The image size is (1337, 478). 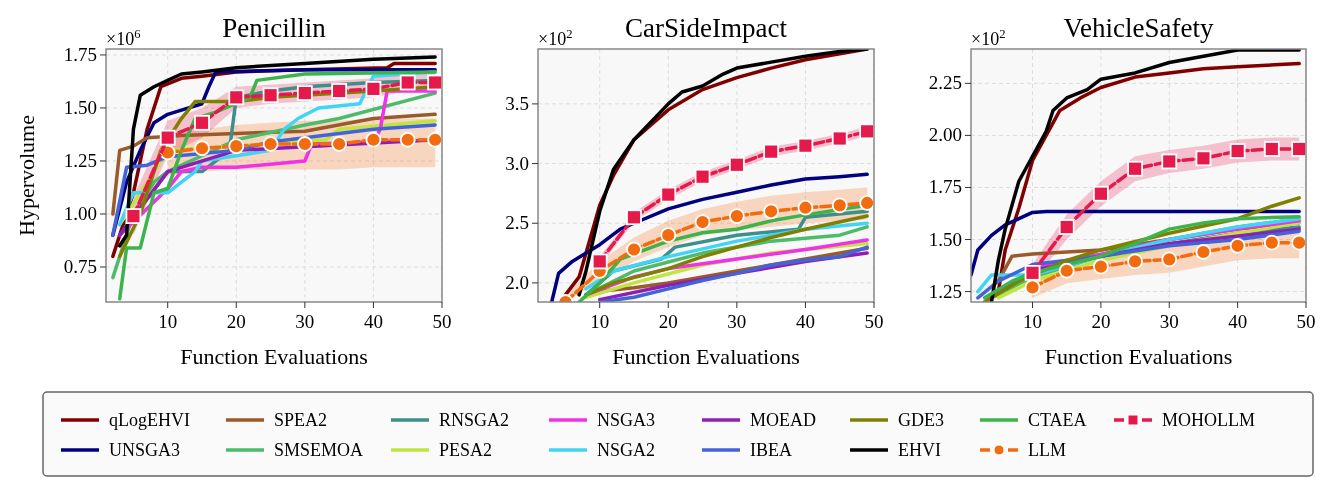 I want to click on y-tick-label: 0.75, so click(x=80, y=267).